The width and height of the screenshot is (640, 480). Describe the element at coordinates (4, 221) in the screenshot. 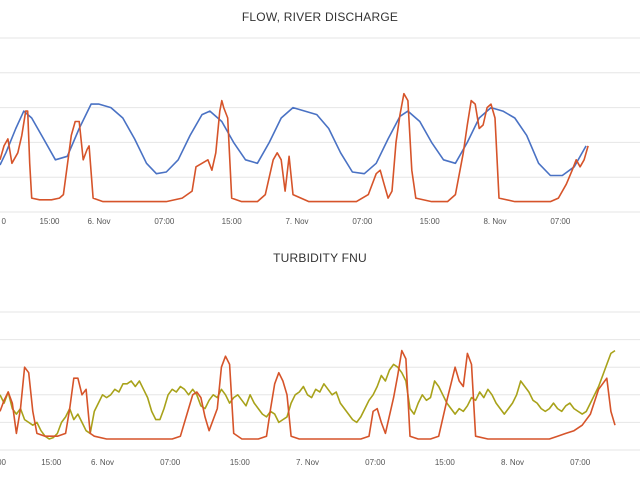

I see `x-tick-label: 0` at that location.